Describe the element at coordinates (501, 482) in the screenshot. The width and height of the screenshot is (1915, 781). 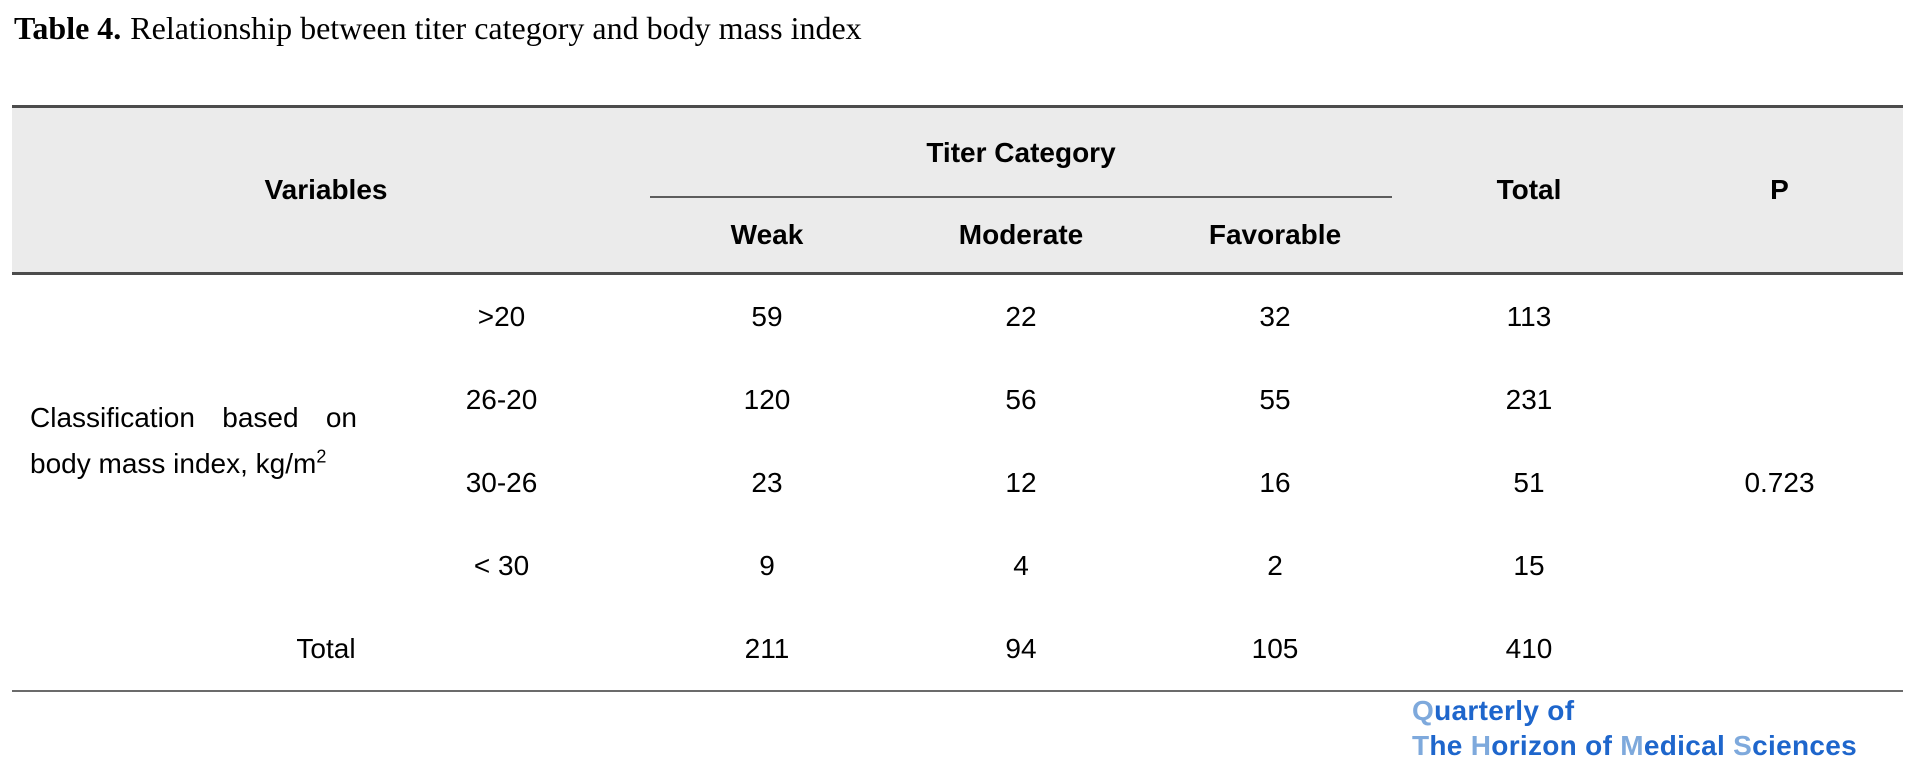
I see `row-category: 30-26` at that location.